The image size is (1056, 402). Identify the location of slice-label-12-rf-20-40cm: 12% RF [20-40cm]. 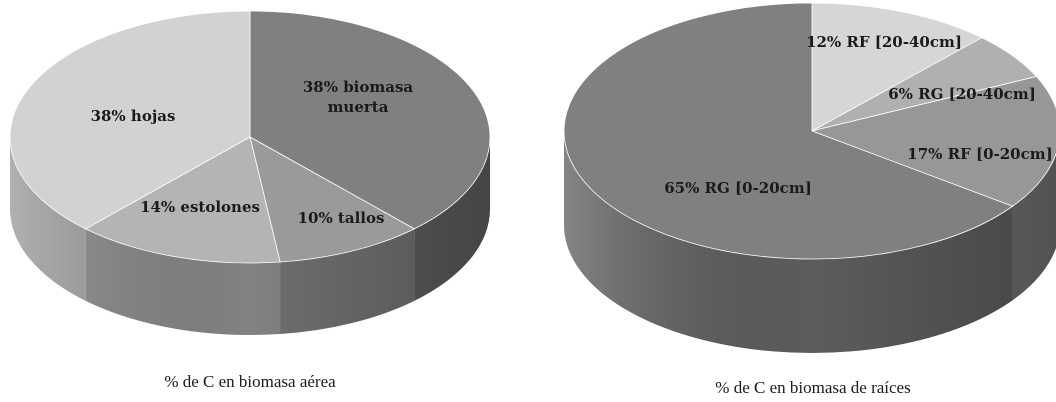
(884, 42).